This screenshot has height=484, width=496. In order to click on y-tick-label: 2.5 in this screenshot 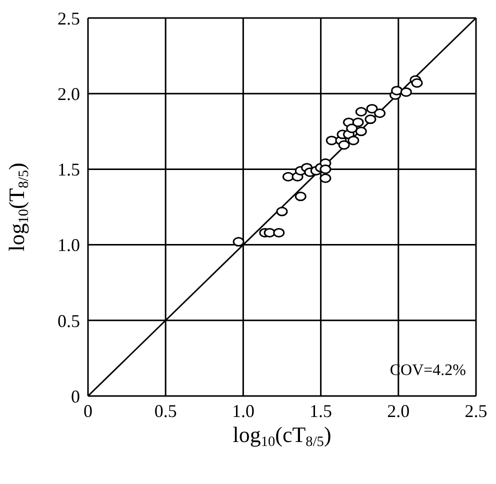, I will do `click(69, 18)`.